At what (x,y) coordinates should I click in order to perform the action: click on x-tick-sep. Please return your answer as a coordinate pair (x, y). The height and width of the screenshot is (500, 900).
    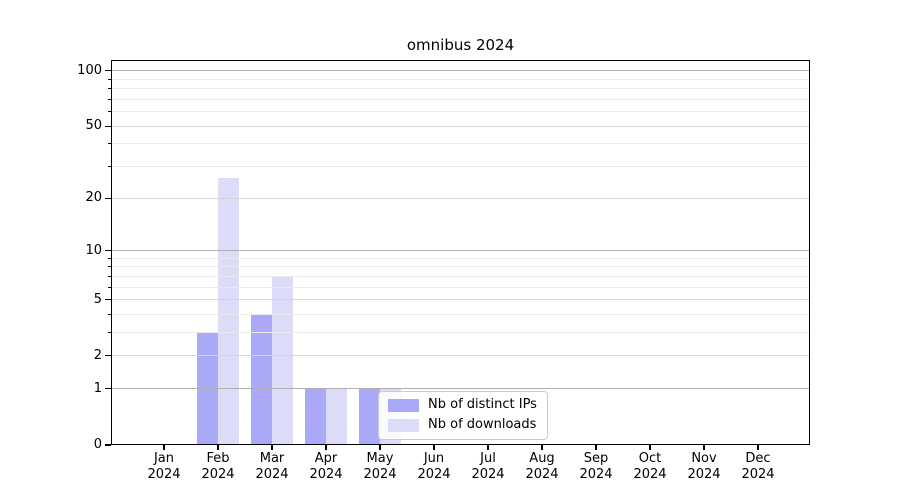
    Looking at the image, I should click on (596, 447).